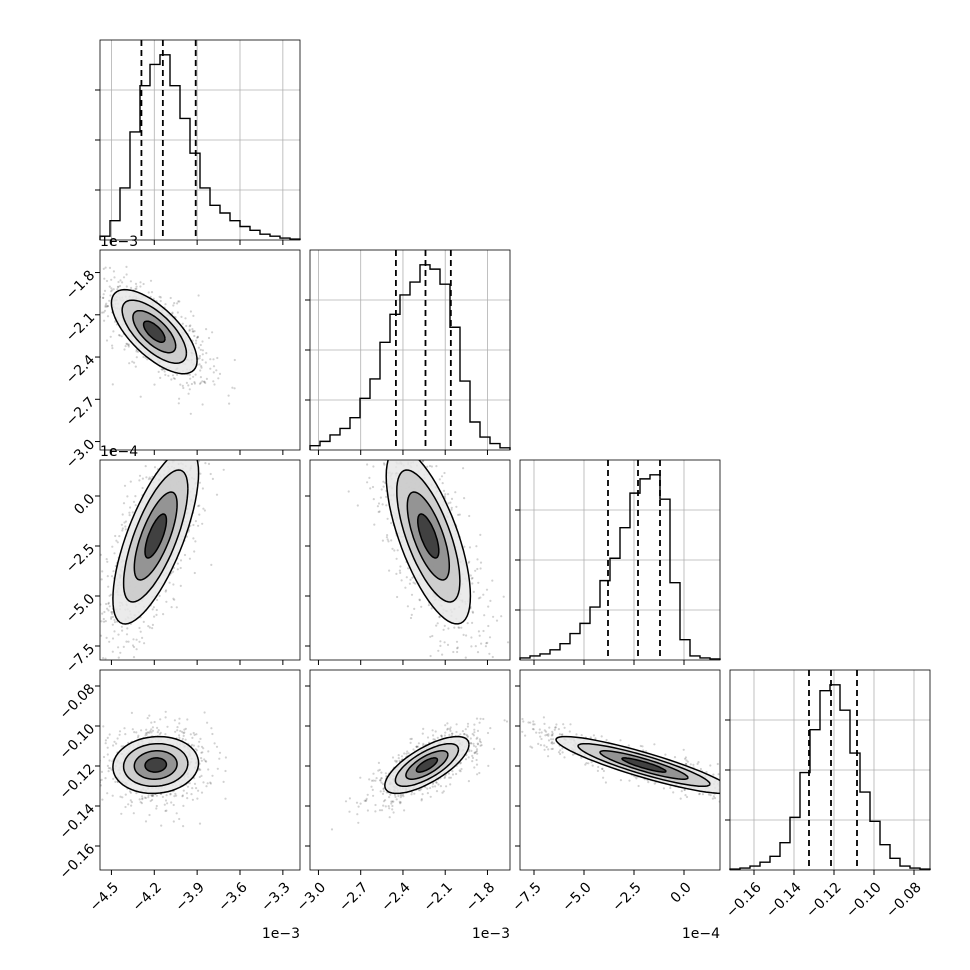 The height and width of the screenshot is (970, 970). I want to click on contour-line, so click(428, 536).